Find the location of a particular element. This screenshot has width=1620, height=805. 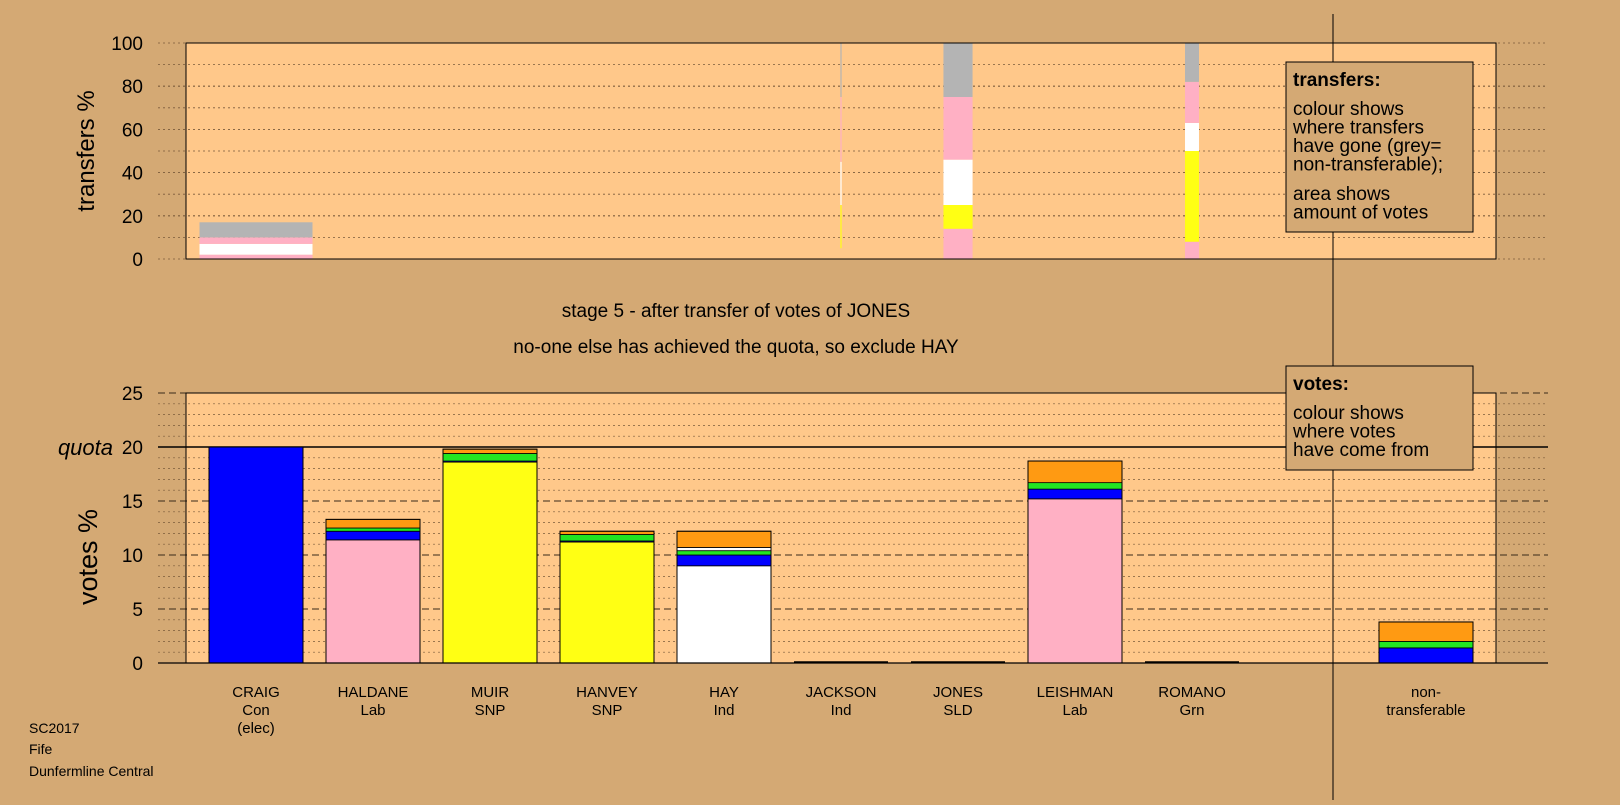

votes-y-tick-label: 5 is located at coordinates (137, 610).